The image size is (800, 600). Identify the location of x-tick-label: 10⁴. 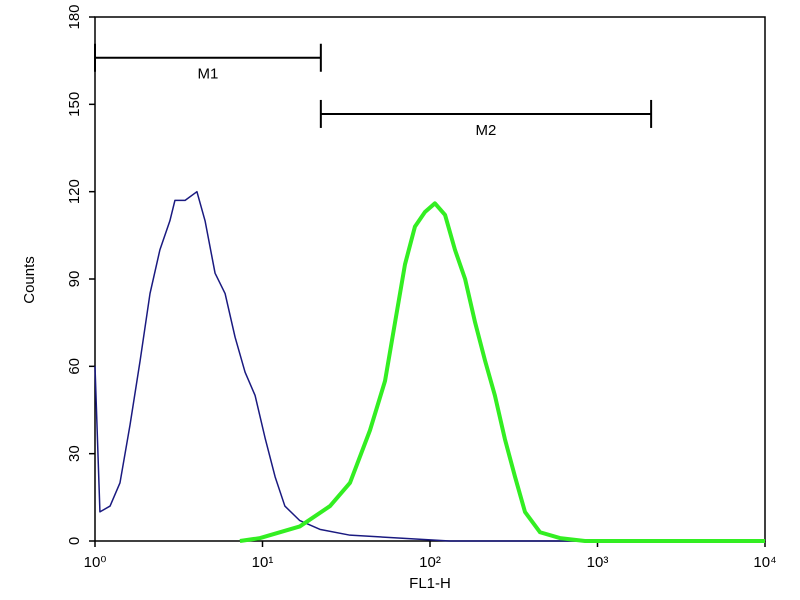
(764, 562).